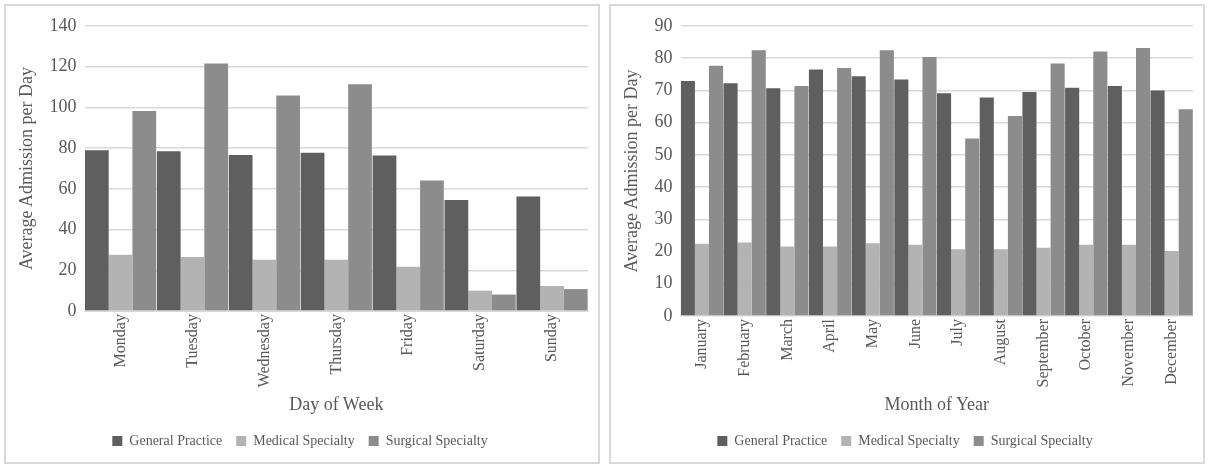  What do you see at coordinates (1170, 351) in the screenshot?
I see `x-tick-label: December` at bounding box center [1170, 351].